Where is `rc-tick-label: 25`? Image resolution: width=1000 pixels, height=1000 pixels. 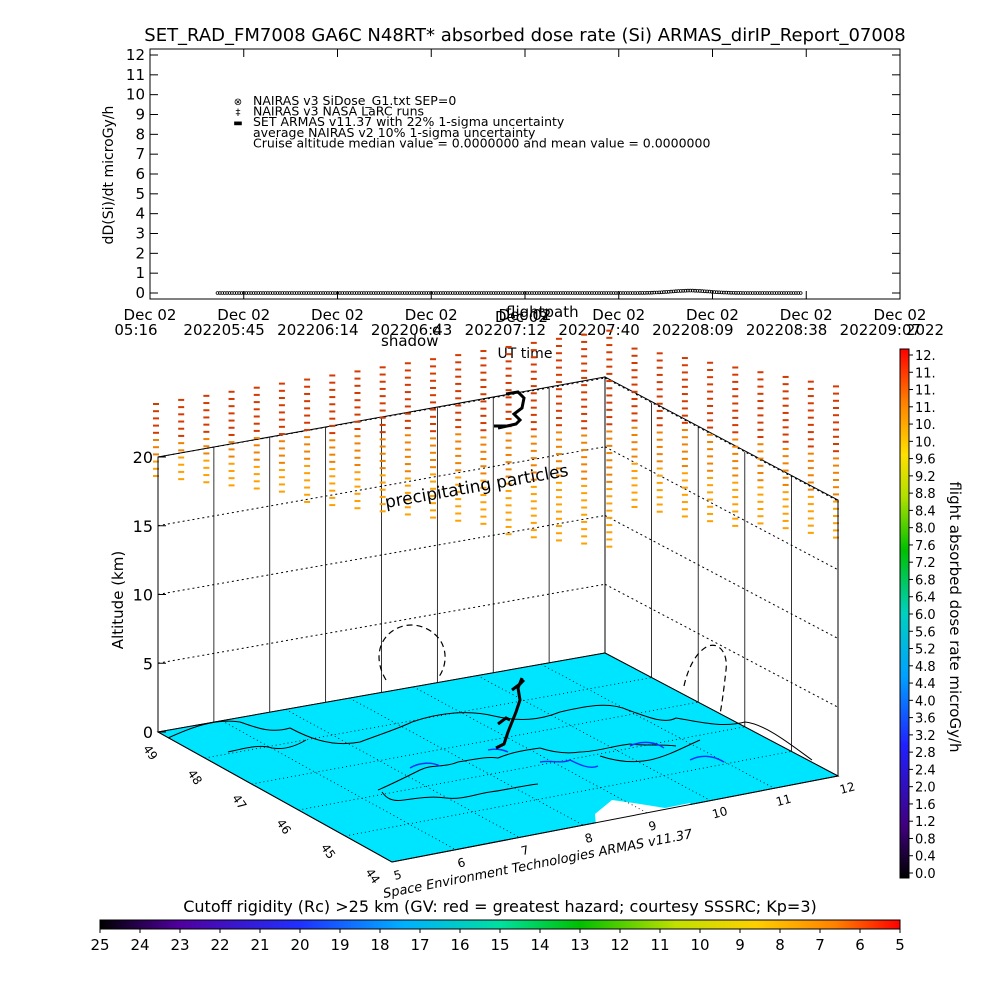
rc-tick-label: 25 is located at coordinates (99, 945).